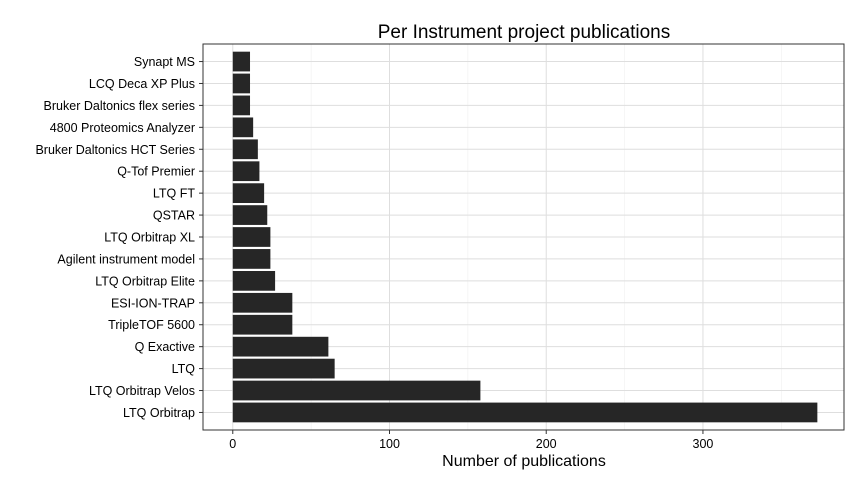 This screenshot has width=864, height=485. What do you see at coordinates (524, 32) in the screenshot?
I see `chart-title: Per Instrument project publications` at bounding box center [524, 32].